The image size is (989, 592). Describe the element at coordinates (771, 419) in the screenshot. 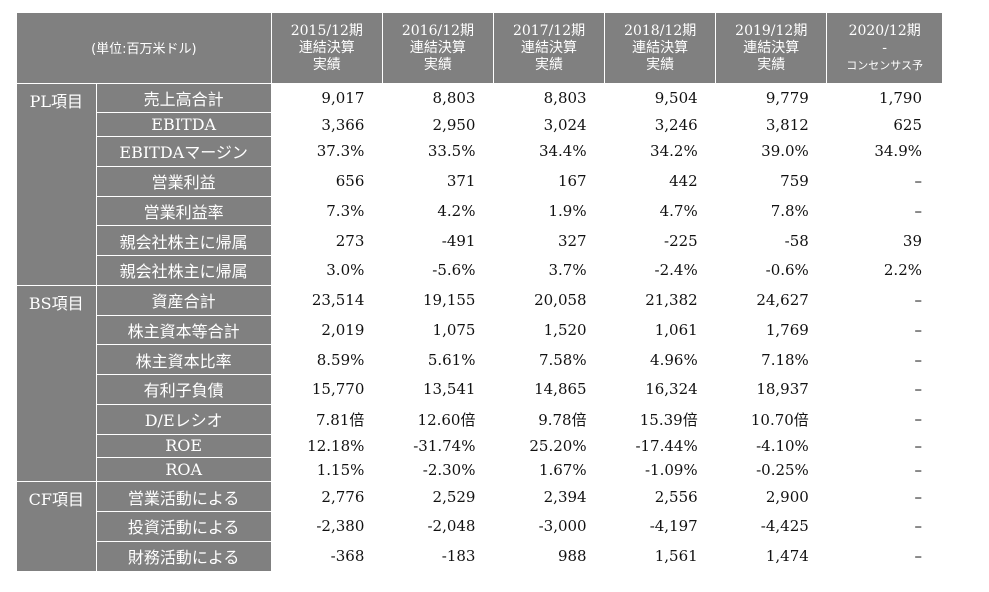

I see `value-cell: 10.70倍` at that location.